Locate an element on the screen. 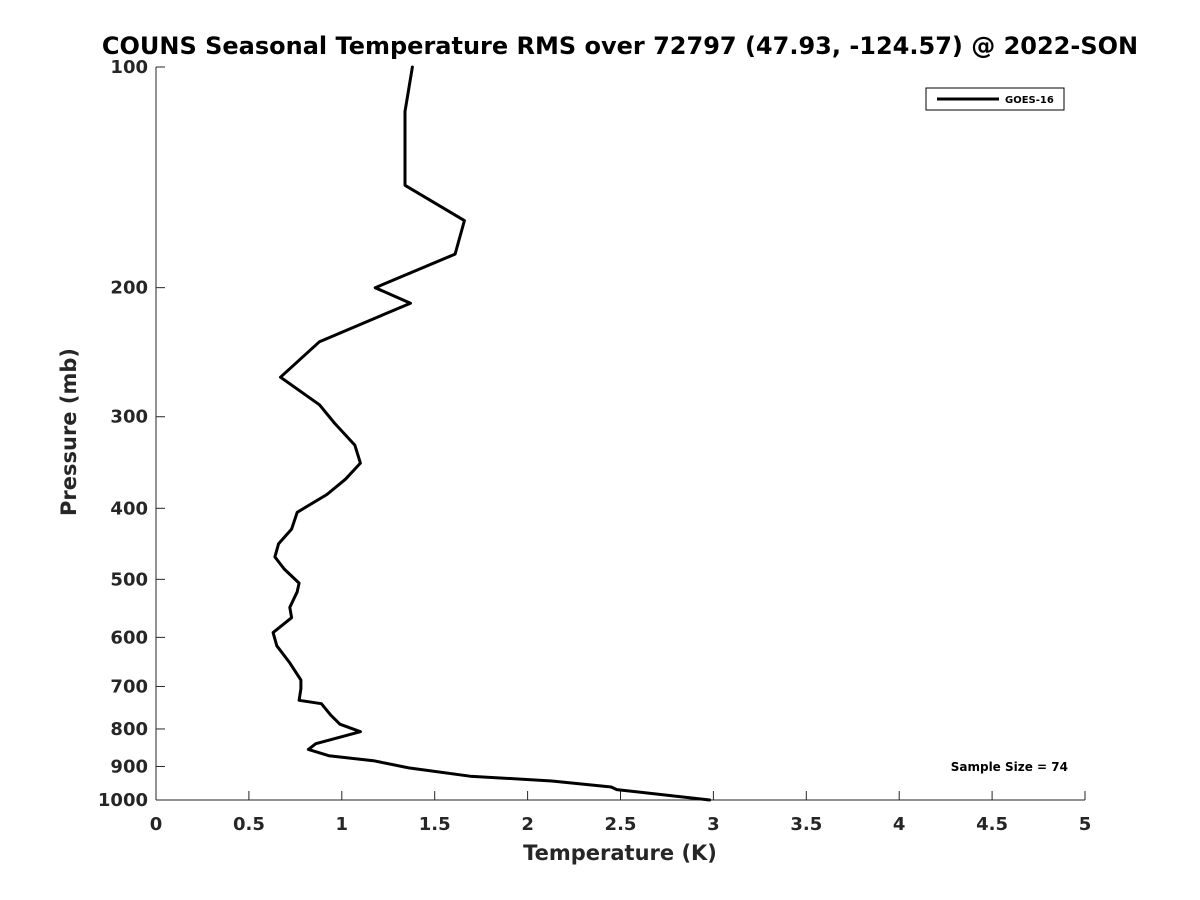  x-tick-label: 4.5 is located at coordinates (992, 824).